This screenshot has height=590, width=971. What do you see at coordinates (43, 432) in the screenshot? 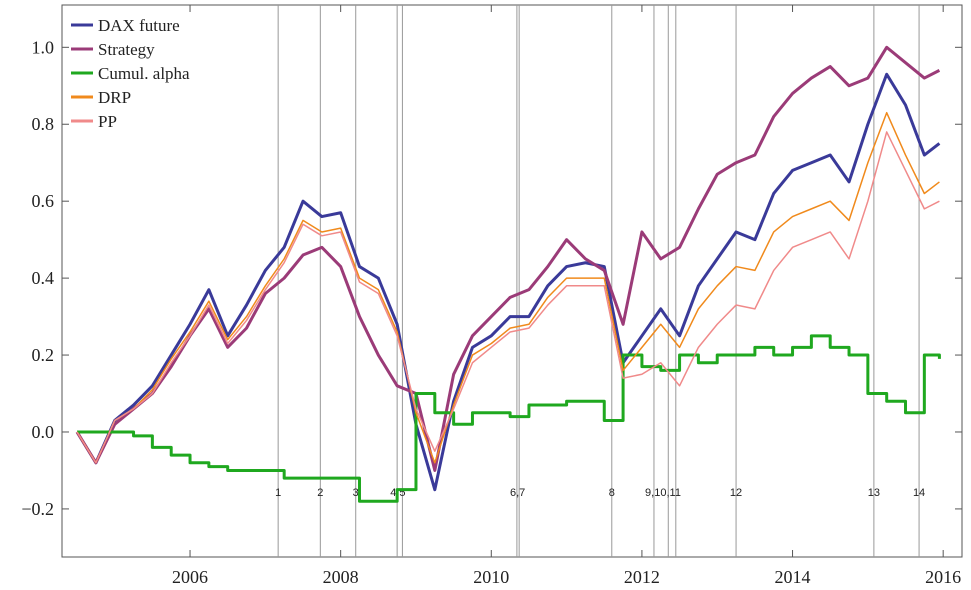
I see `y-tick-label: 0.0` at bounding box center [43, 432].